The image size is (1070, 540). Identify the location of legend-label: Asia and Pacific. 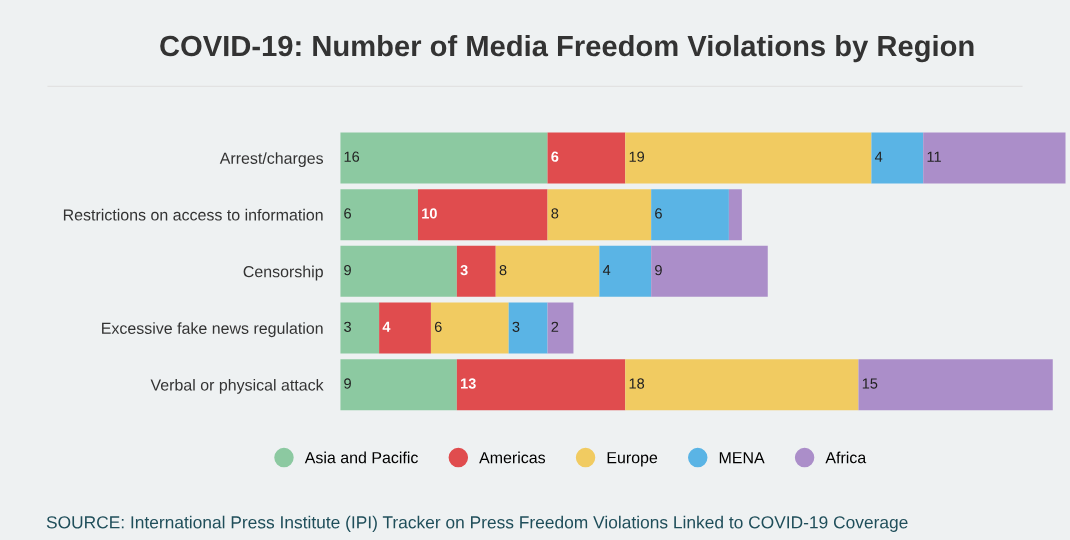
(361, 457).